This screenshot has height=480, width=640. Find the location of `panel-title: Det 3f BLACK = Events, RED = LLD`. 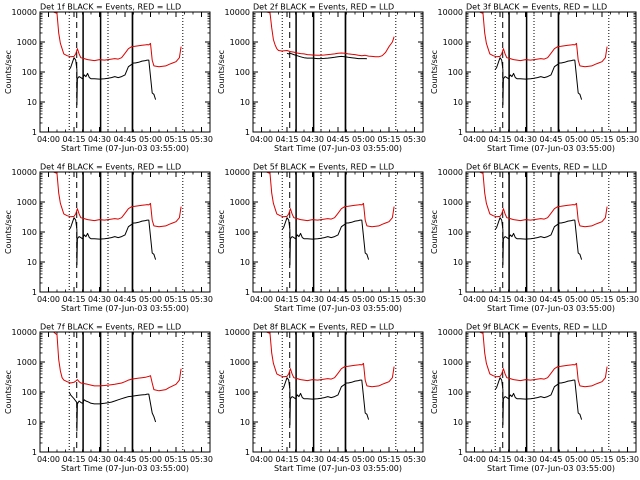

panel-title: Det 3f BLACK = Events, RED = LLD is located at coordinates (536, 7).